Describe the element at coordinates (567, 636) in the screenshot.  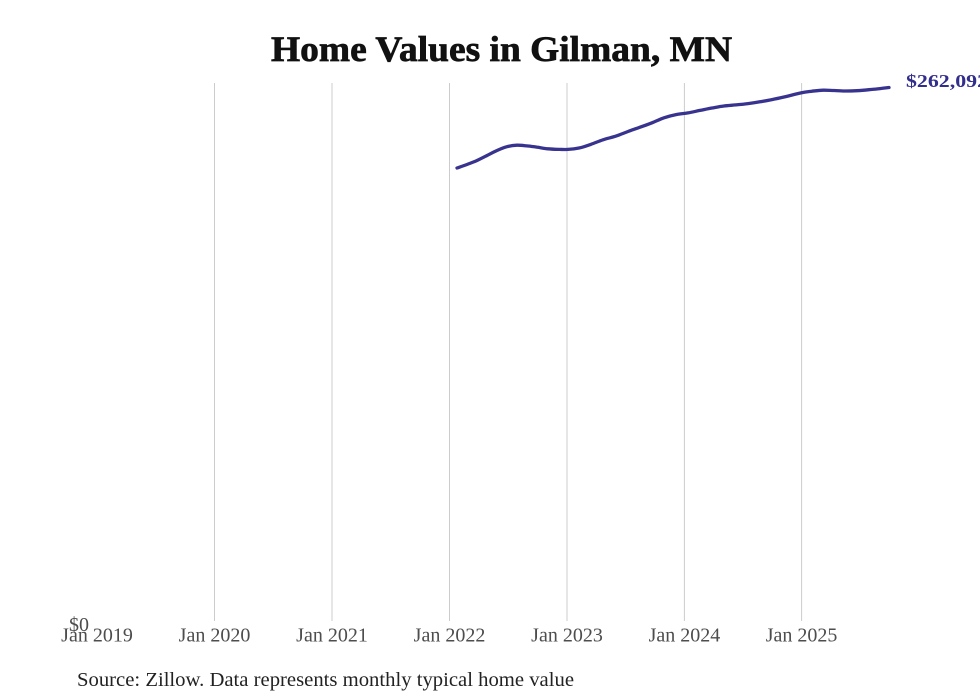
I see `svg-text: Jan 2023` at that location.